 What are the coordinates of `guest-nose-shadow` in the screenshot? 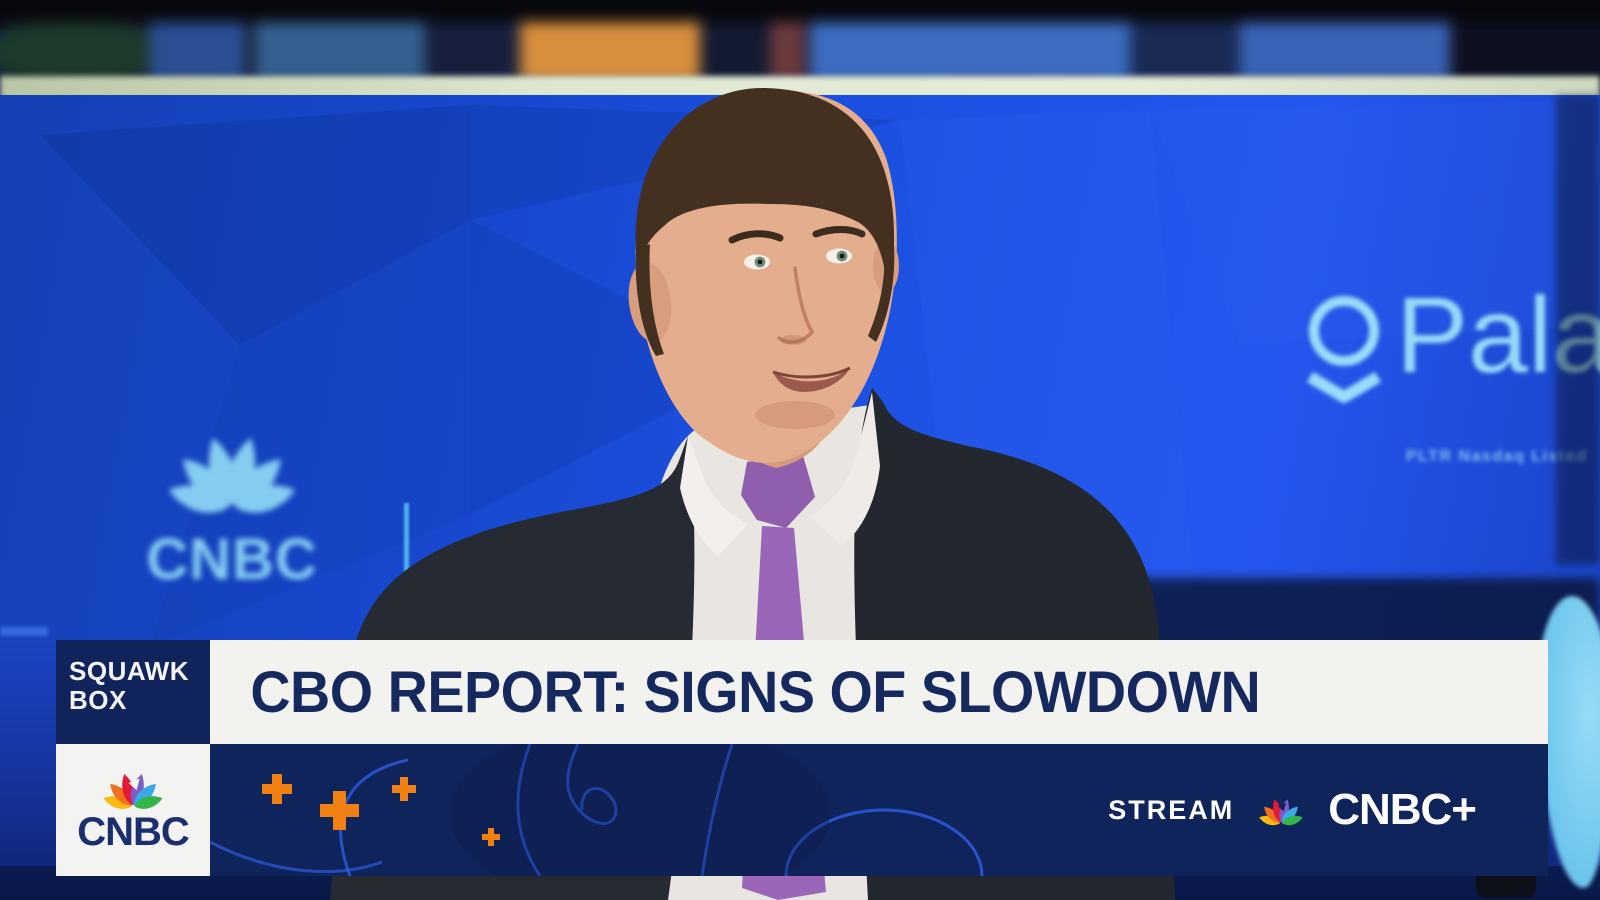 It's located at (793, 340).